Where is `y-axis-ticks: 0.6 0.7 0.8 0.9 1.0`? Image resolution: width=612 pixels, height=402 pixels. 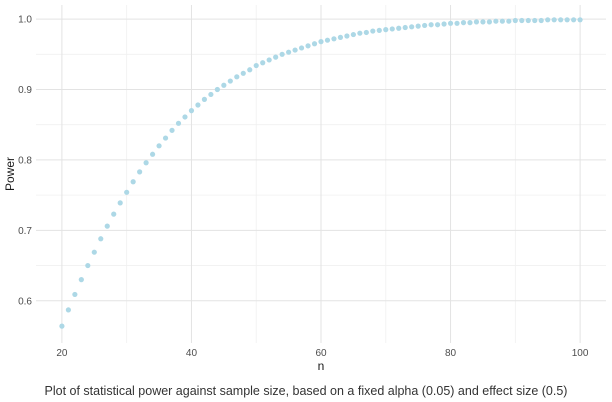
y-axis-ticks: 0.6 0.7 0.8 0.9 1.0 is located at coordinates (25, 161).